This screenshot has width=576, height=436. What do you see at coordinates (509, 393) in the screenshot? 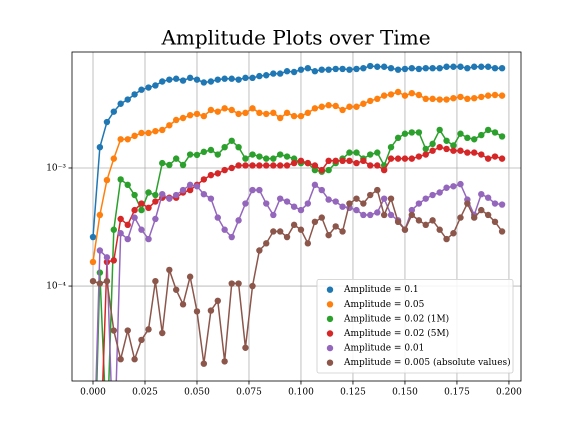
I see `x-tick-label: 0.200` at bounding box center [509, 393].